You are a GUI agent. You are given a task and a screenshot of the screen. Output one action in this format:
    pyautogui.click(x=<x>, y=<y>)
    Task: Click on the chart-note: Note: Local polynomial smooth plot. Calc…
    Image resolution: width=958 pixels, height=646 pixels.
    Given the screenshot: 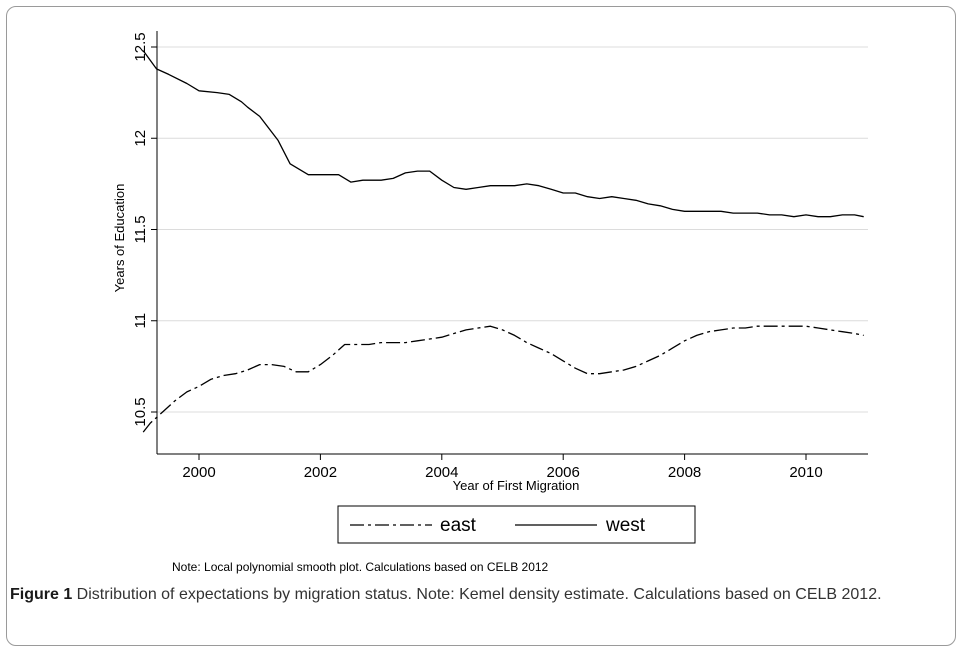 What is the action you would take?
    pyautogui.click(x=360, y=567)
    